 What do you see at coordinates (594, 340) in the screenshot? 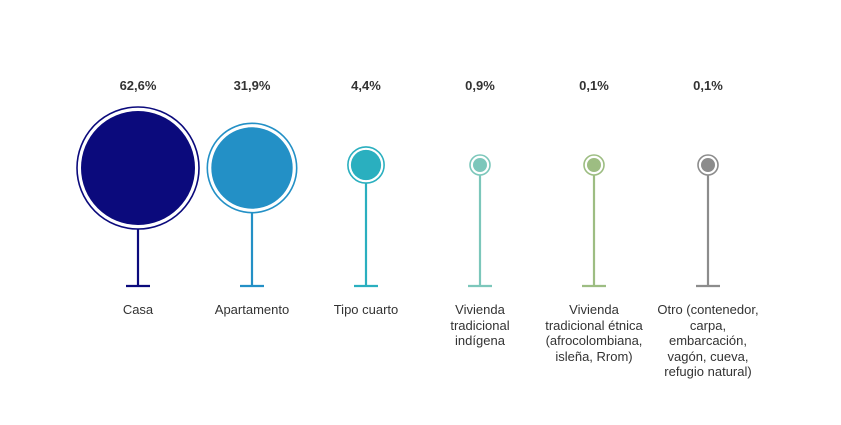
I see `category-label-line: (afrocolombiana,` at bounding box center [594, 340].